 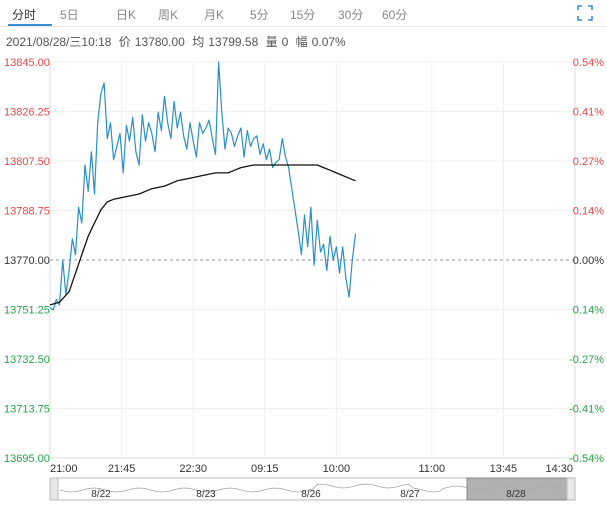 What do you see at coordinates (285, 42) in the screenshot?
I see `info-vol: 0` at bounding box center [285, 42].